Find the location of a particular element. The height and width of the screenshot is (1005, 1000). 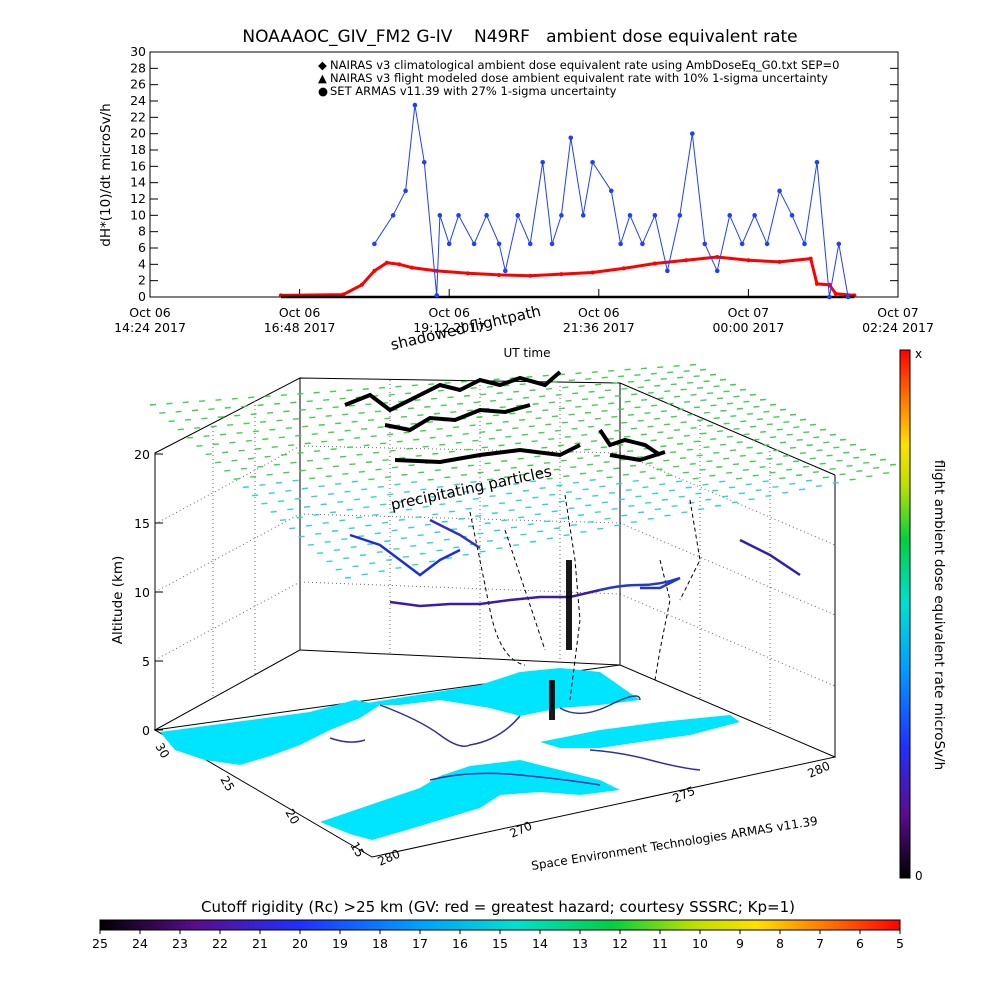

lon-tick-label: 270 is located at coordinates (521, 830).